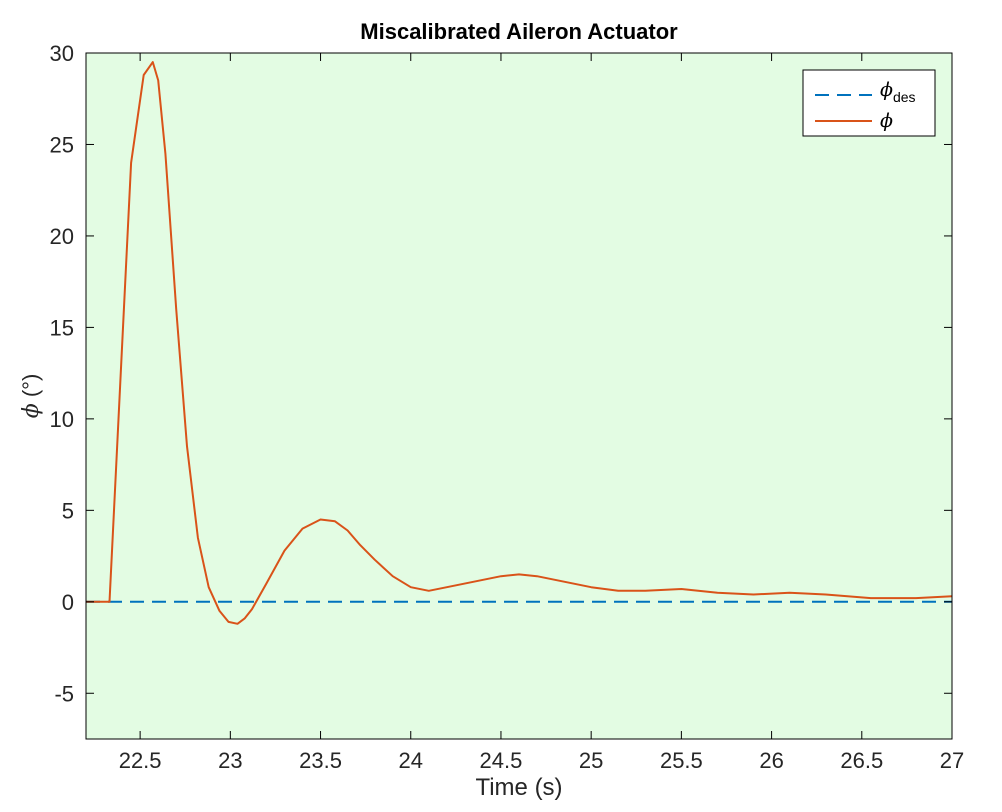  What do you see at coordinates (591, 760) in the screenshot?
I see `x-tick-label: 25` at bounding box center [591, 760].